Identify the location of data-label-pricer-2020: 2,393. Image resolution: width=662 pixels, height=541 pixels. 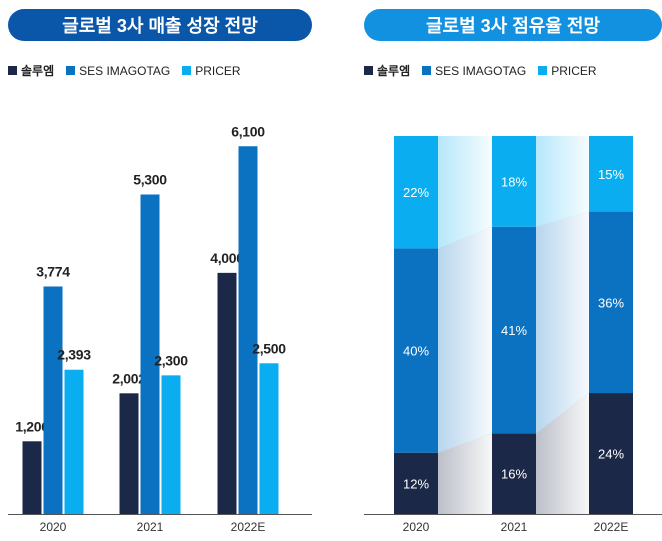
(74, 355).